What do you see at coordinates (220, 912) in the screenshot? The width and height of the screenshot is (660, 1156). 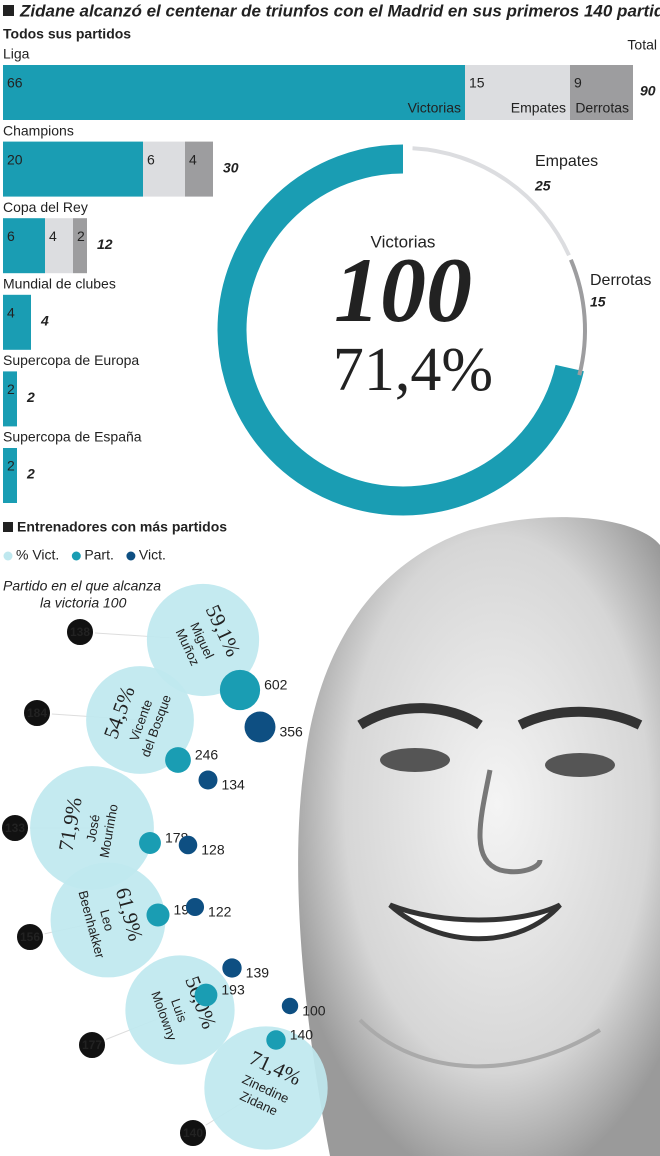 I see `wins-label: 122` at bounding box center [220, 912].